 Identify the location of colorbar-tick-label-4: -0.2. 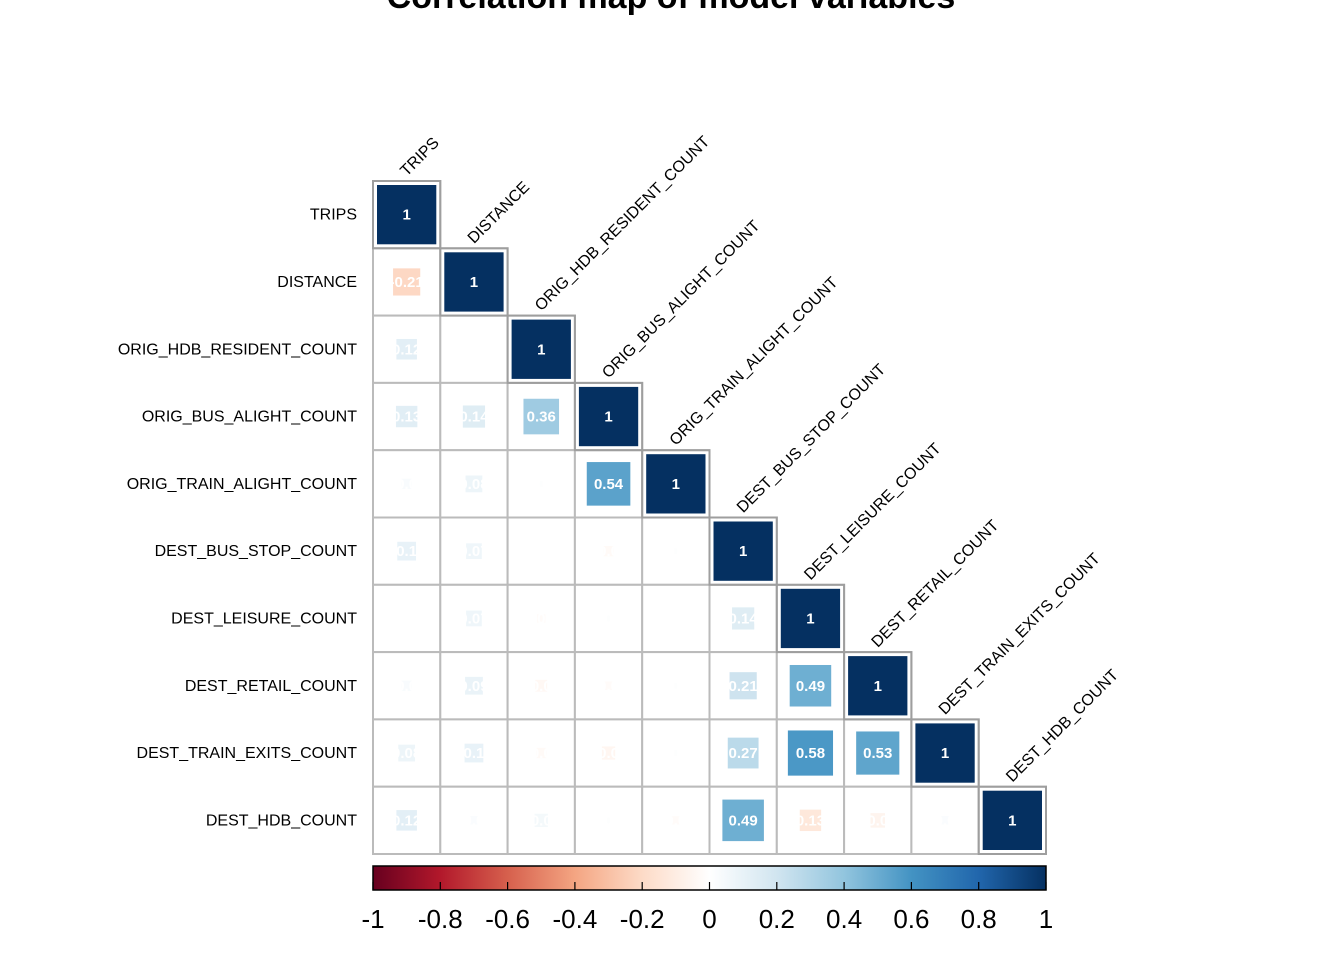
(642, 919).